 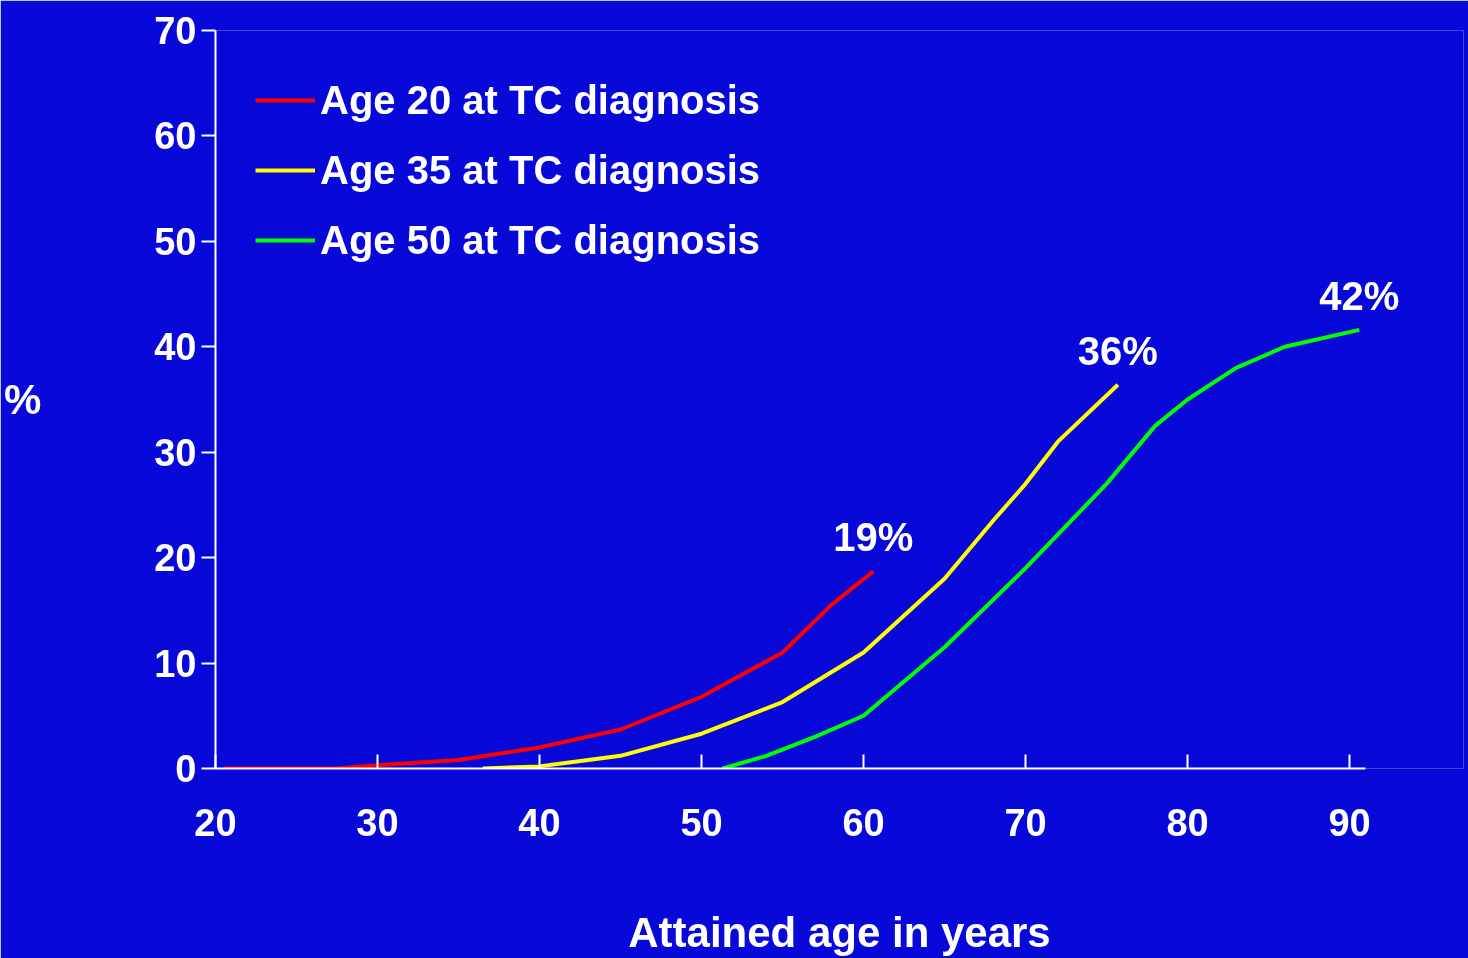 What do you see at coordinates (22, 399) in the screenshot?
I see `y-axis-title: %` at bounding box center [22, 399].